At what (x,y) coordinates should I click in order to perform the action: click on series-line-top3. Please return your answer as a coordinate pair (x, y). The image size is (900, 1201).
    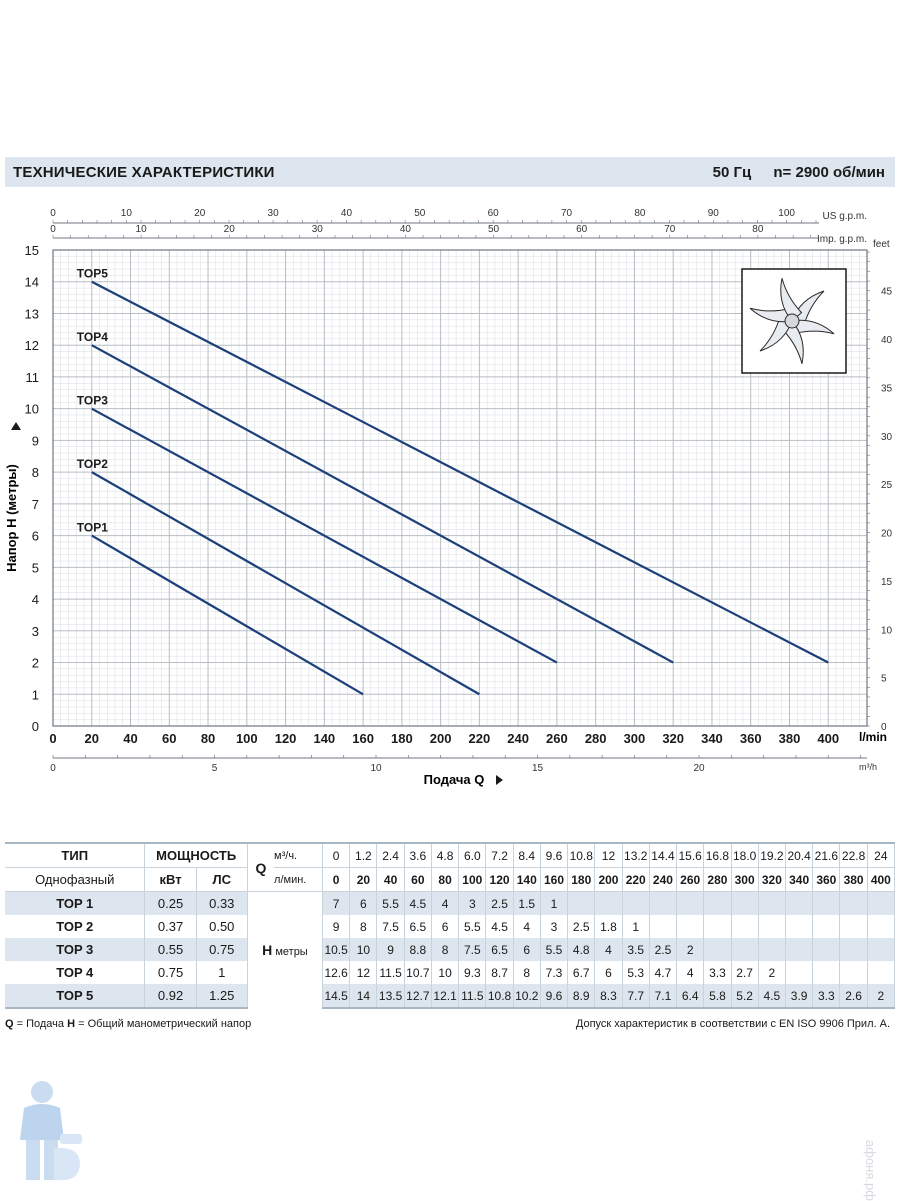
    Looking at the image, I should click on (324, 535).